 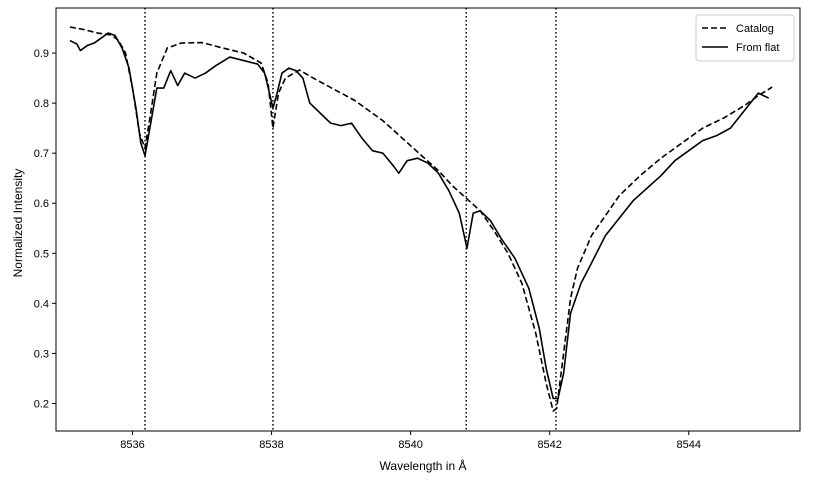 I want to click on y-tick-label: 0.5, so click(x=41, y=254).